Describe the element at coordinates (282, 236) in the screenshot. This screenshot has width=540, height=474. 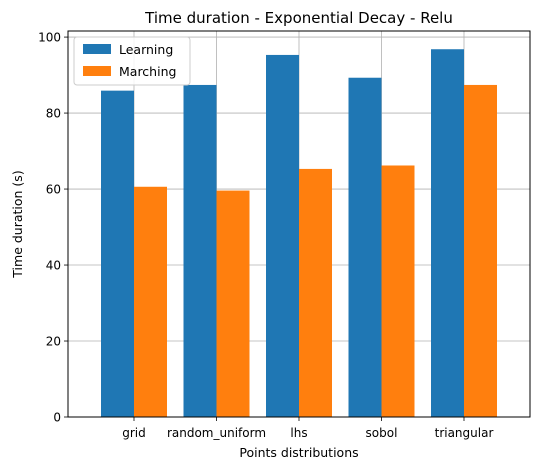
I see `bar-learning-lhs` at that location.